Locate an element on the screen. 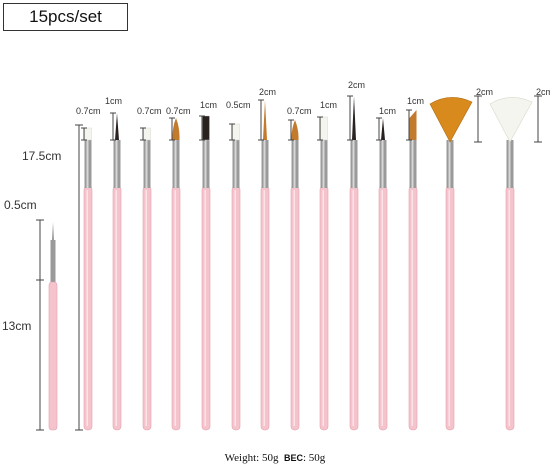  weight-value: : 50g is located at coordinates (267, 458).